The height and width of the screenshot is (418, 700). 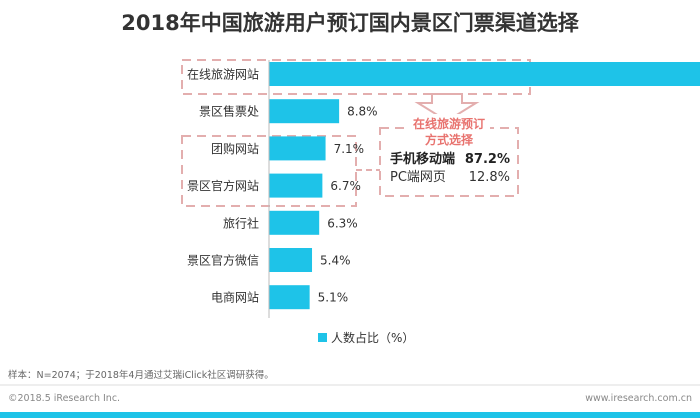 I want to click on callout-item-value: 12.8%, so click(x=489, y=177).